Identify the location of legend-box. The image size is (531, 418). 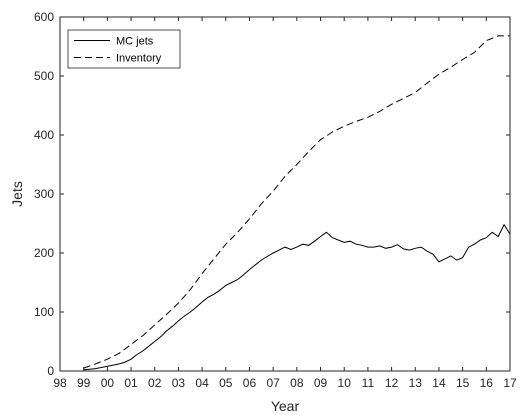
(124, 49).